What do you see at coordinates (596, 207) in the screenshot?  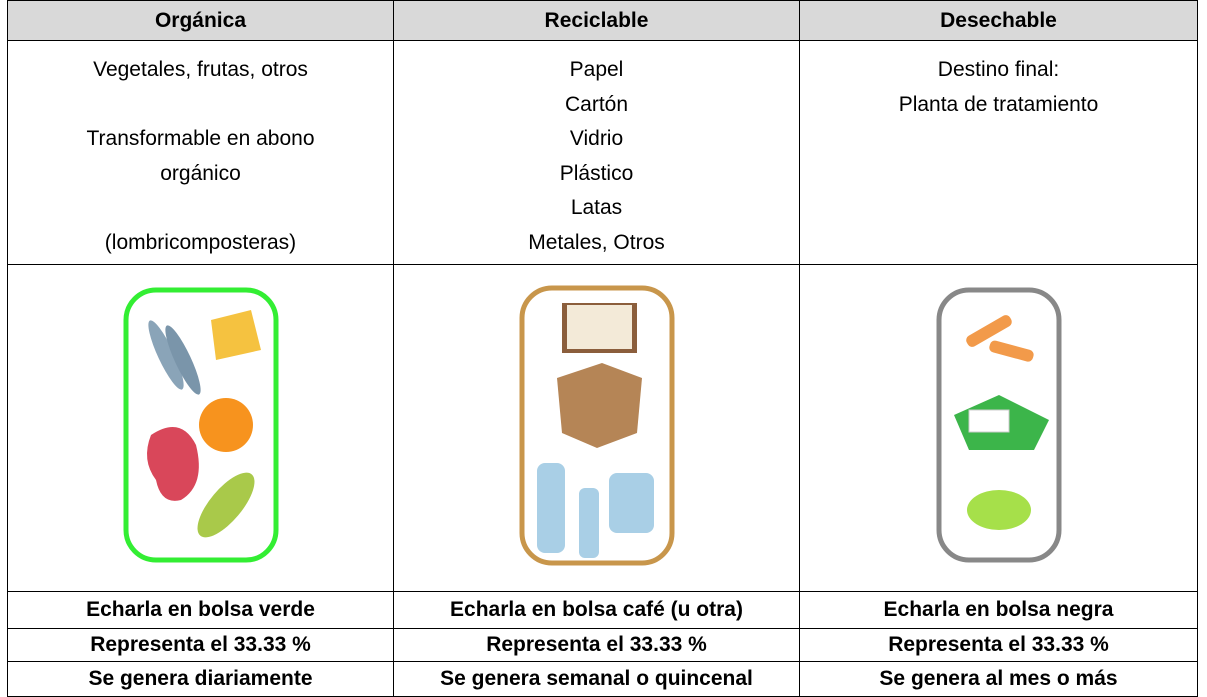 I see `line: Latas` at bounding box center [596, 207].